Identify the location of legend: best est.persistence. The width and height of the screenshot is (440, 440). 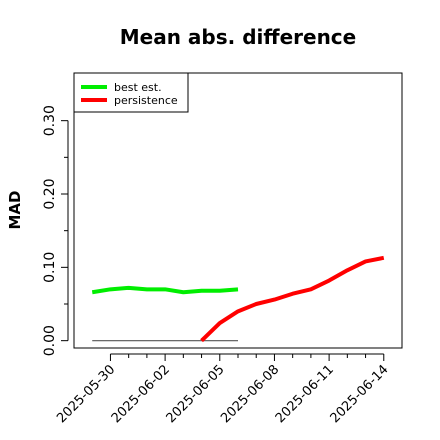
(131, 92).